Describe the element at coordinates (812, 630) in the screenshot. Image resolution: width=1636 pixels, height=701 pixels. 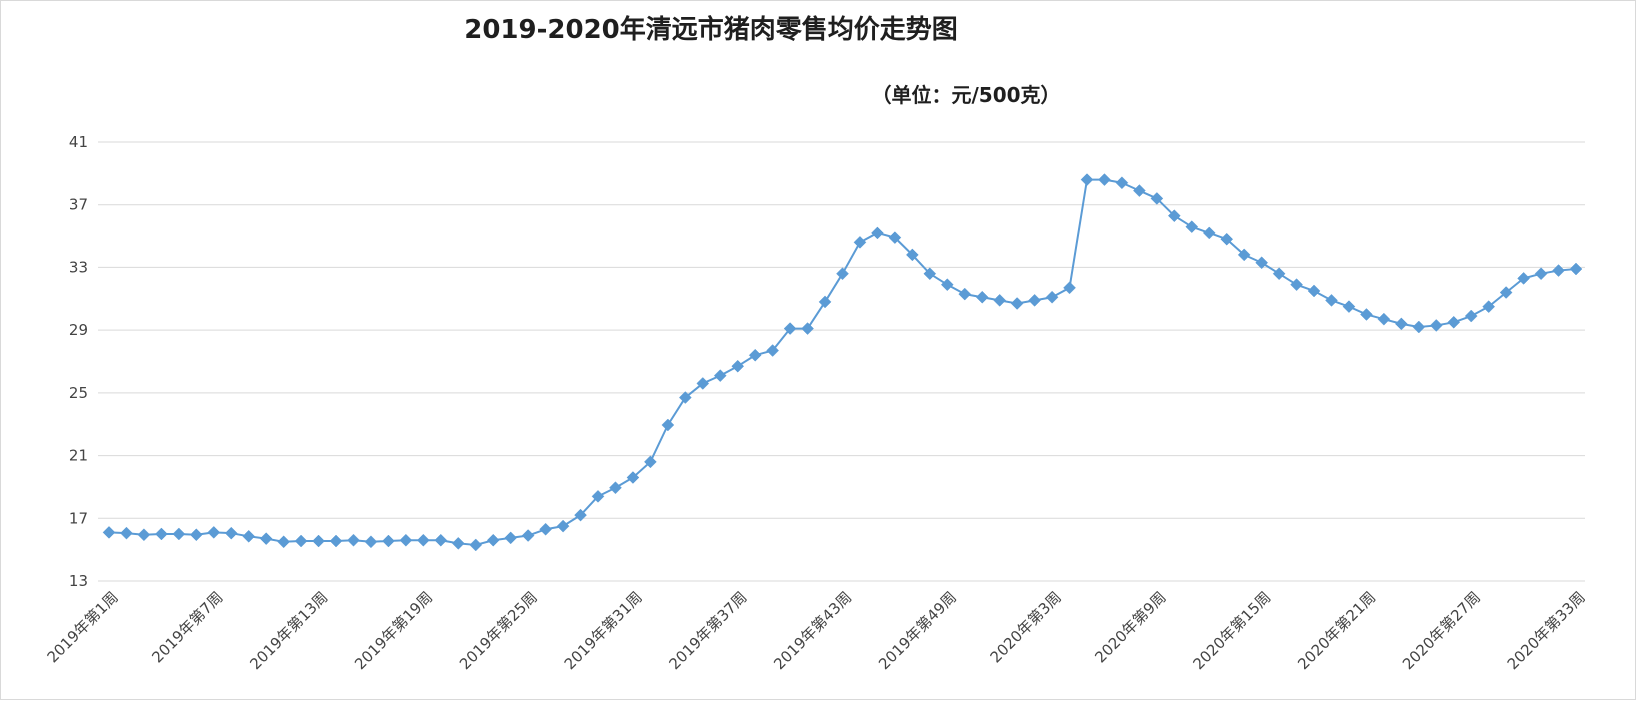
I see `x-tick-label: 2019年第43周` at that location.